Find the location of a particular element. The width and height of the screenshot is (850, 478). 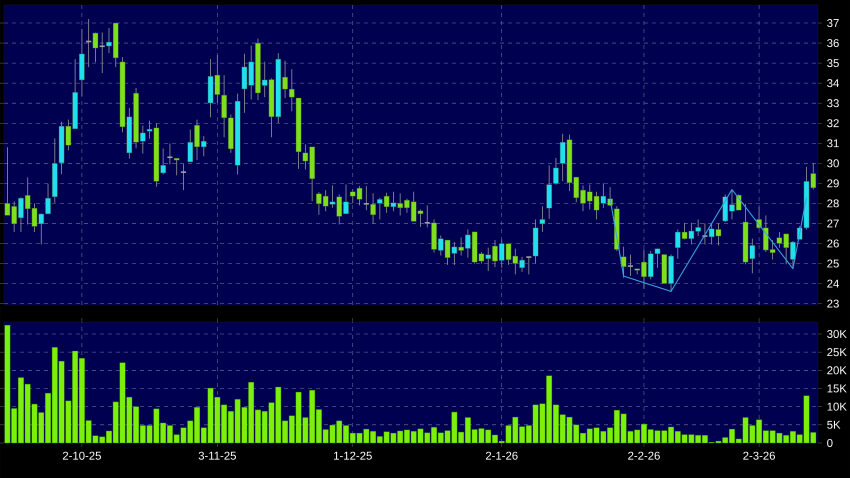

y-tick-label: 10K is located at coordinates (837, 406).